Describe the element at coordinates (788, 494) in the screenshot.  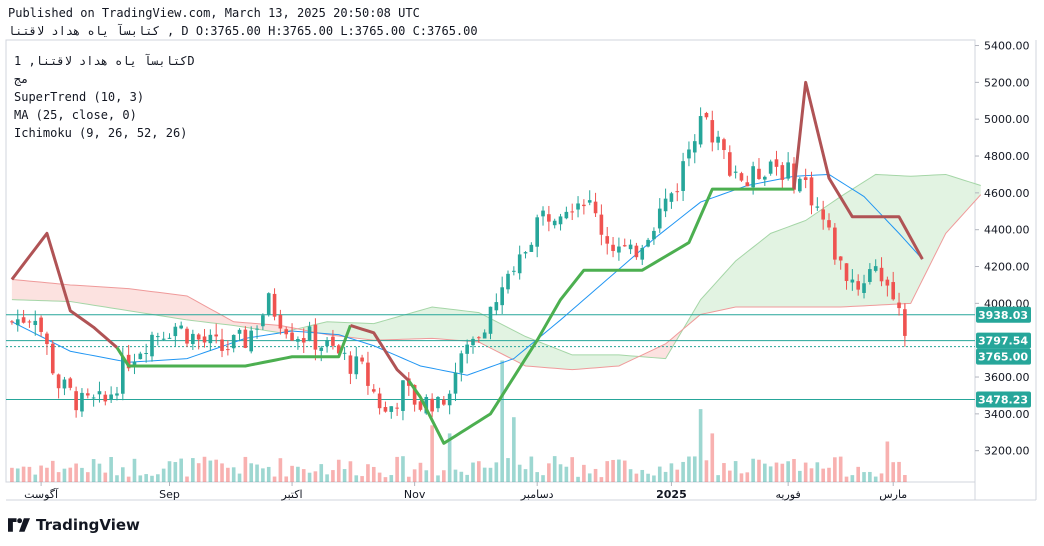
I see `x-tick-label: فوریه` at that location.